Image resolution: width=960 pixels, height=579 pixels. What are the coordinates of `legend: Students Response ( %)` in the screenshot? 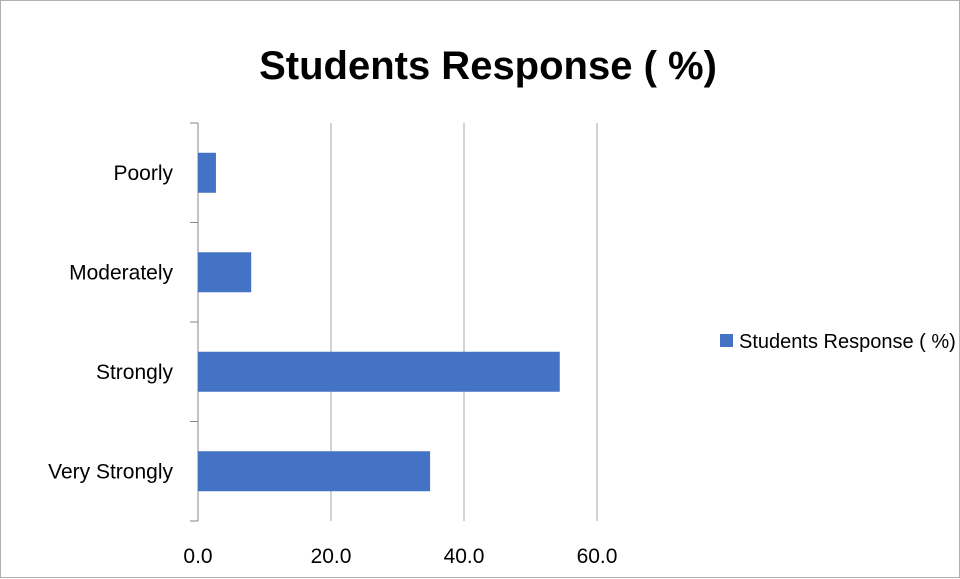 It's located at (838, 342).